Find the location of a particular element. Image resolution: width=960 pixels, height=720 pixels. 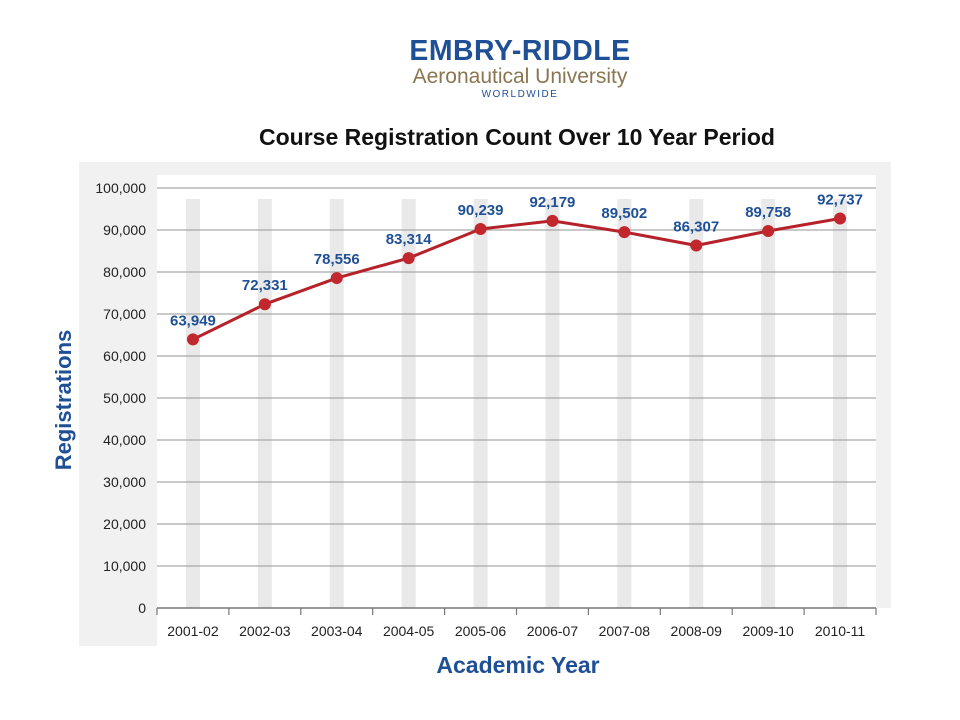

x-tick-label: 2003-04 is located at coordinates (337, 631).